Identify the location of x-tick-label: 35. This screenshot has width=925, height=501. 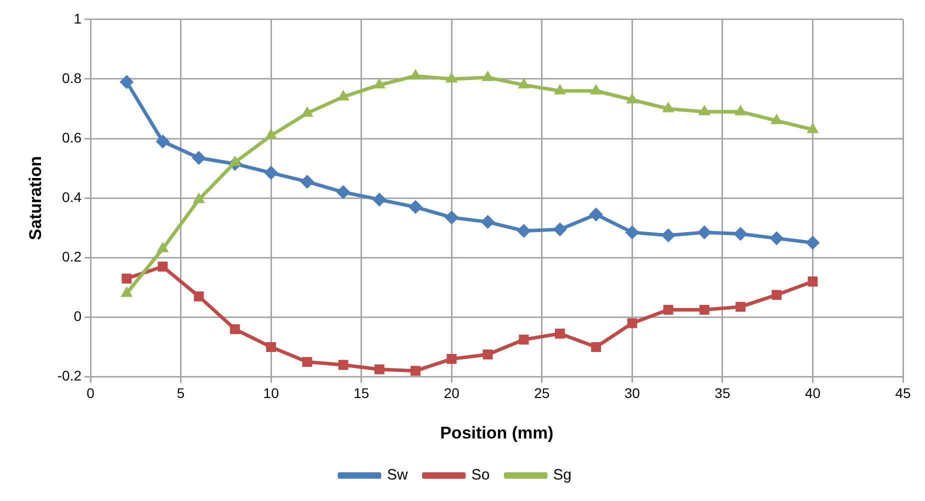
(722, 393).